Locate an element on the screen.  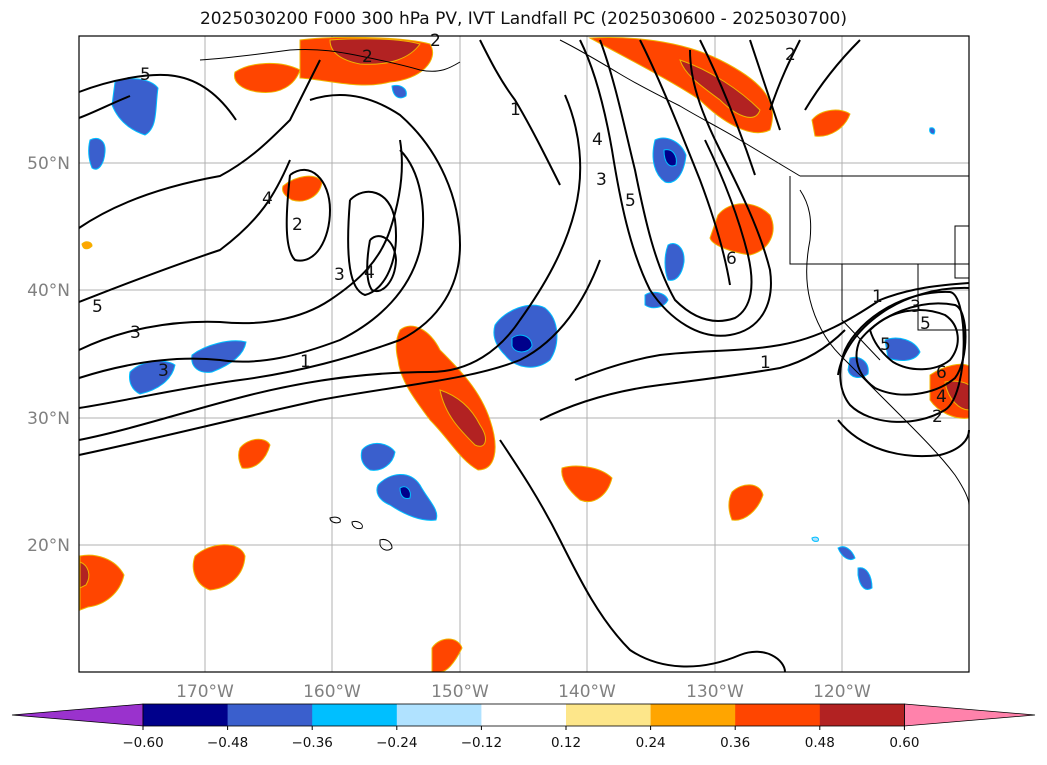
lat-tick: 50°N is located at coordinates (48, 164).